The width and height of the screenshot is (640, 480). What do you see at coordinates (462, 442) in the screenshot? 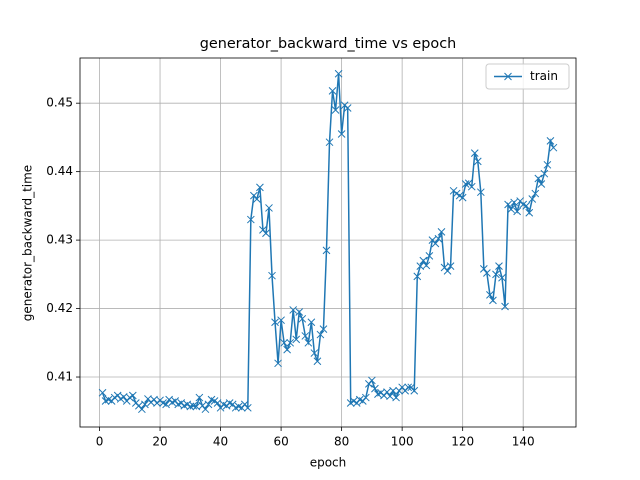
I see `x-tick-label: 120` at bounding box center [462, 442].